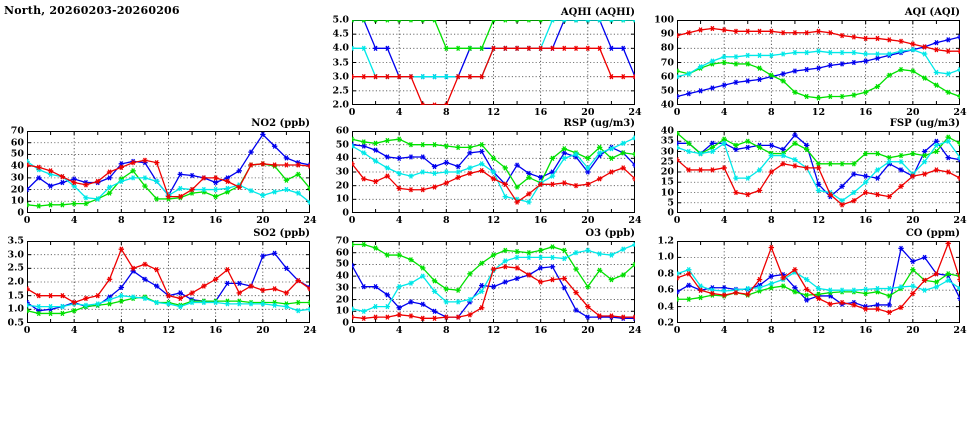 The height and width of the screenshot is (447, 975). I want to click on plot-canvas-rsp, so click(493, 172).